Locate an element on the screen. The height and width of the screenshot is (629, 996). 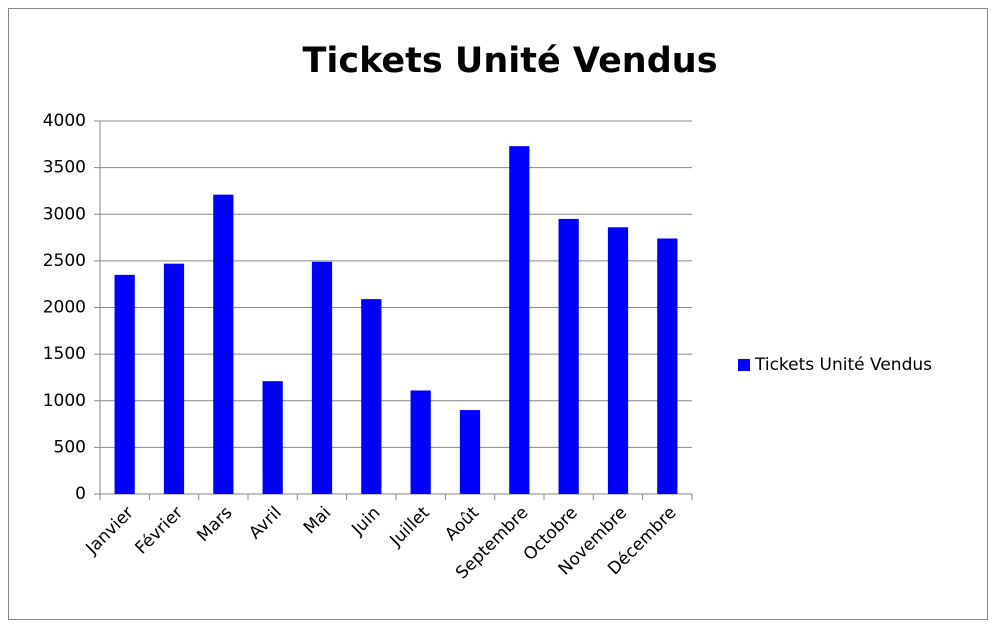
y-tick-label: 3500 is located at coordinates (64, 168).